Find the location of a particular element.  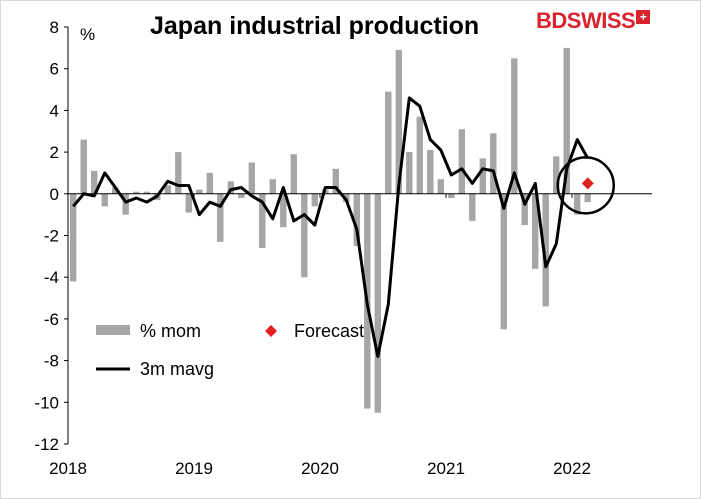

forecast-point is located at coordinates (587, 183).